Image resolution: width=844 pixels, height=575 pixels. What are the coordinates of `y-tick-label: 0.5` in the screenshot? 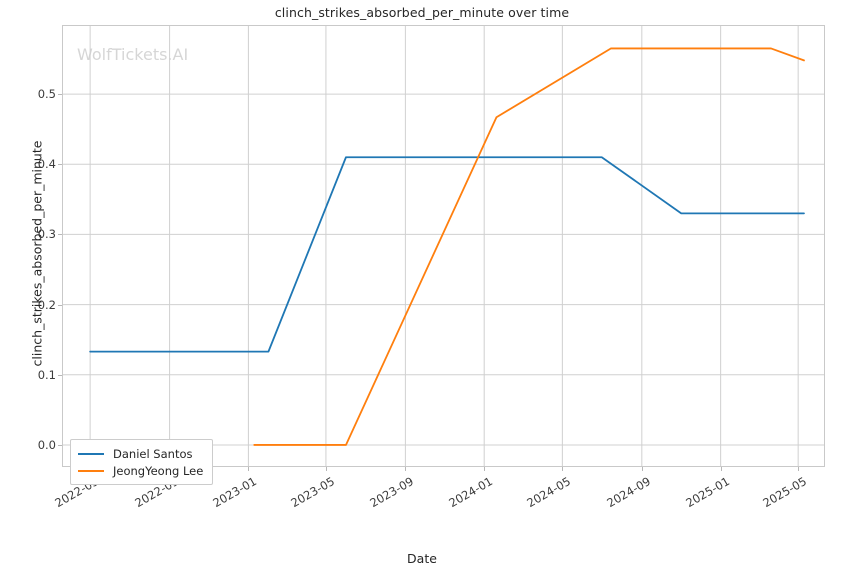 It's located at (46, 94).